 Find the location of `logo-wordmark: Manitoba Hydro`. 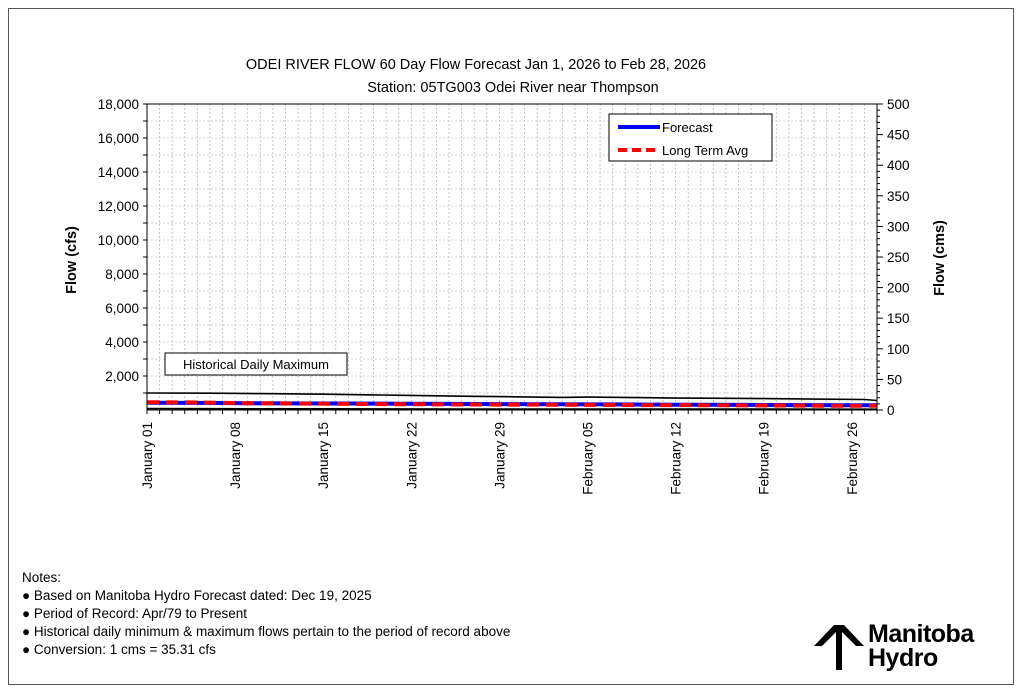

logo-wordmark: Manitoba Hydro is located at coordinates (921, 646).